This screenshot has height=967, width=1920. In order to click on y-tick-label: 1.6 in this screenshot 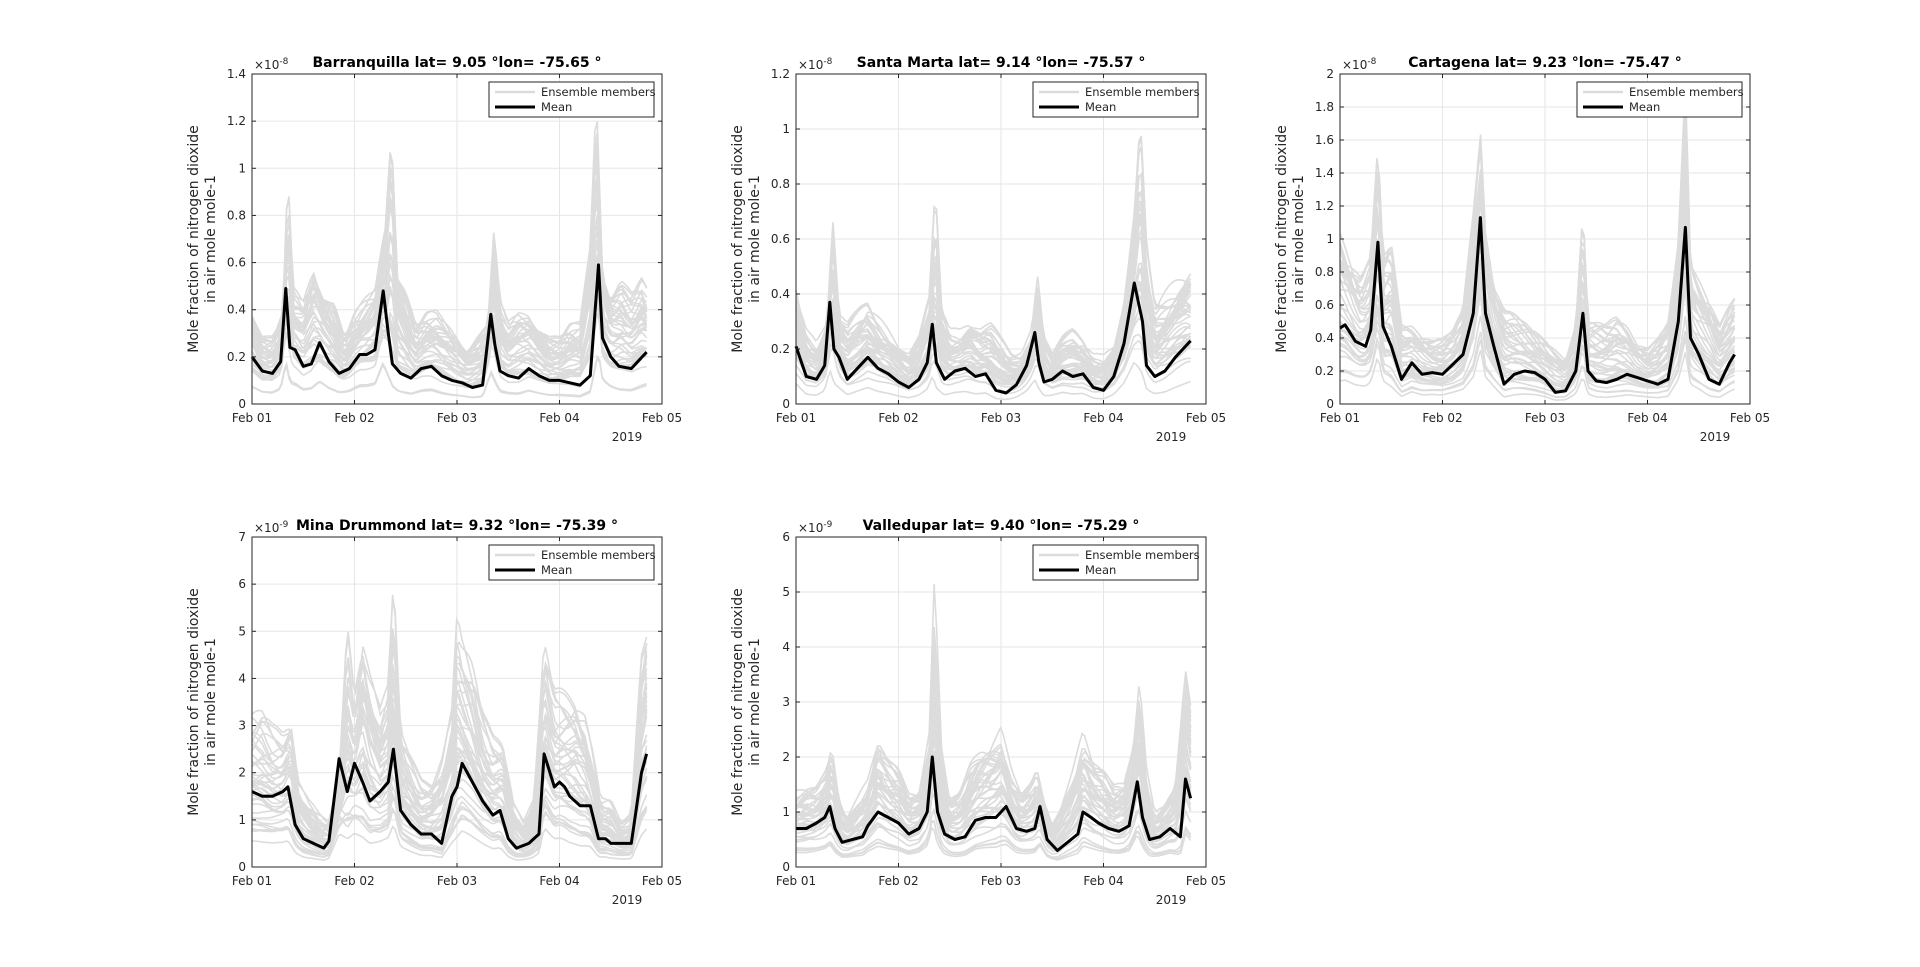, I will do `click(1324, 140)`.